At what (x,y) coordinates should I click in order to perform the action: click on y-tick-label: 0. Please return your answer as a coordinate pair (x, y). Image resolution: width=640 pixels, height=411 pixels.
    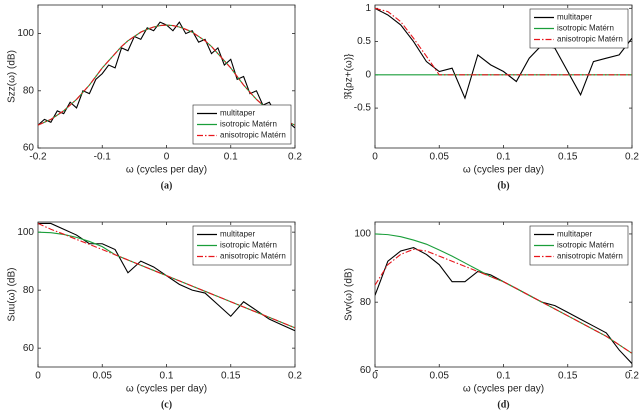
    Looking at the image, I should click on (368, 74).